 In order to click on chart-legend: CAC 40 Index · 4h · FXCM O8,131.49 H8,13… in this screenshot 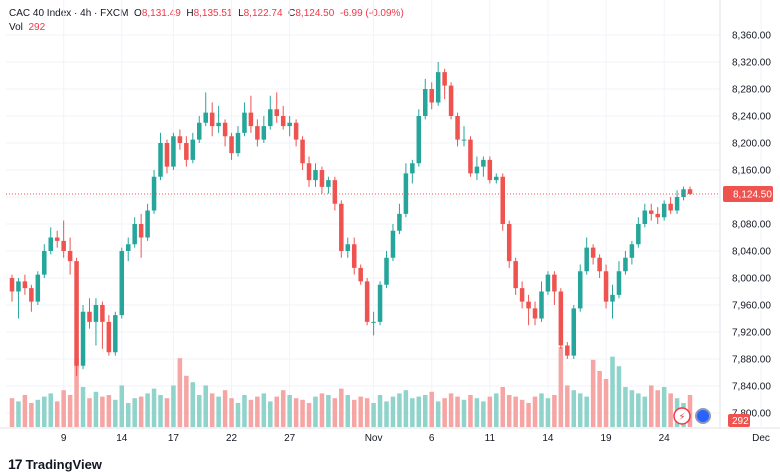, I will do `click(206, 21)`.